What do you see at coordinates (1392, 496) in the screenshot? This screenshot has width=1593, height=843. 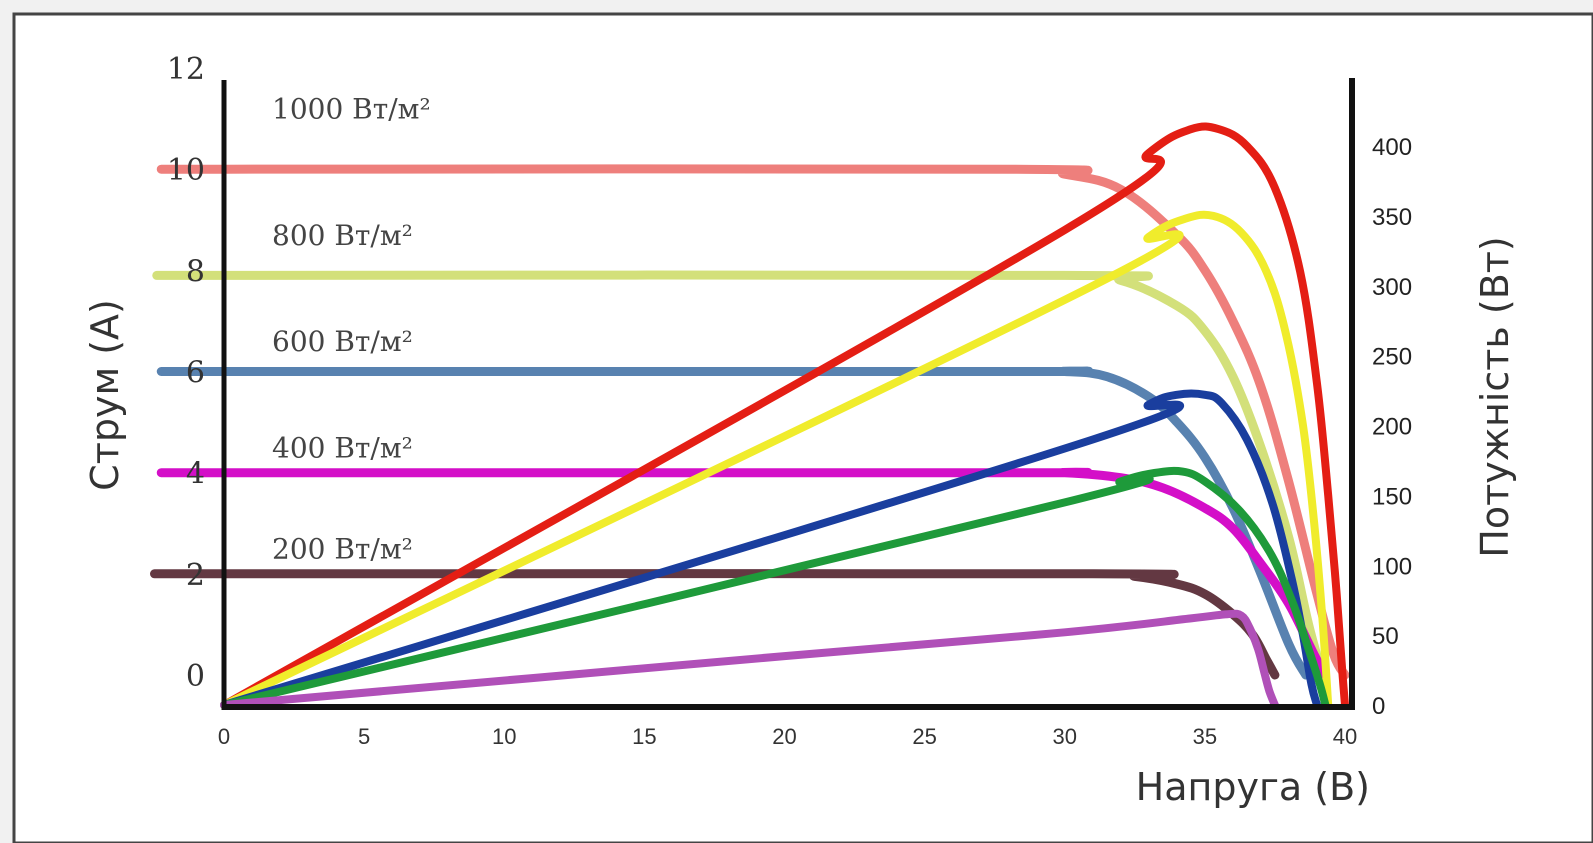 I see `y2-tick-label: 150` at bounding box center [1392, 496].